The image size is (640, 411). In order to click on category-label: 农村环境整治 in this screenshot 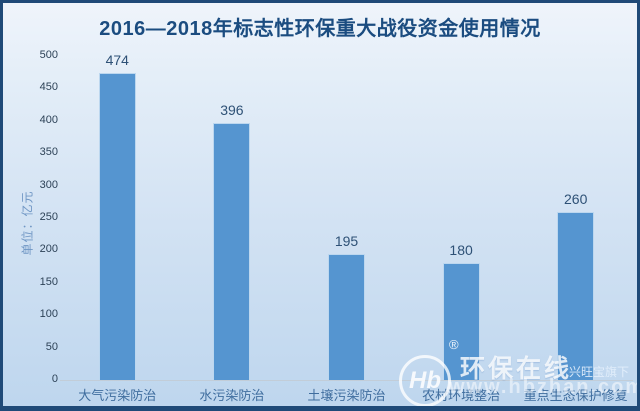, I will do `click(461, 395)`.